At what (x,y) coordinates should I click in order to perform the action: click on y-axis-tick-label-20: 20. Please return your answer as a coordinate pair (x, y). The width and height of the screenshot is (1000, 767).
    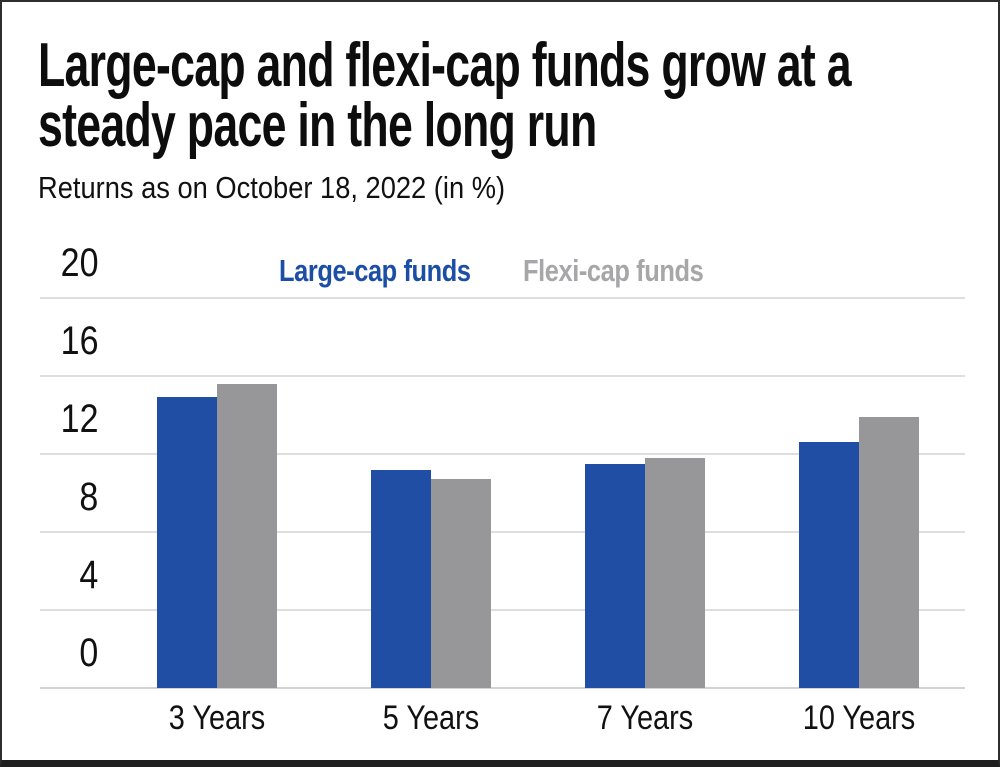
    Looking at the image, I should click on (50, 263).